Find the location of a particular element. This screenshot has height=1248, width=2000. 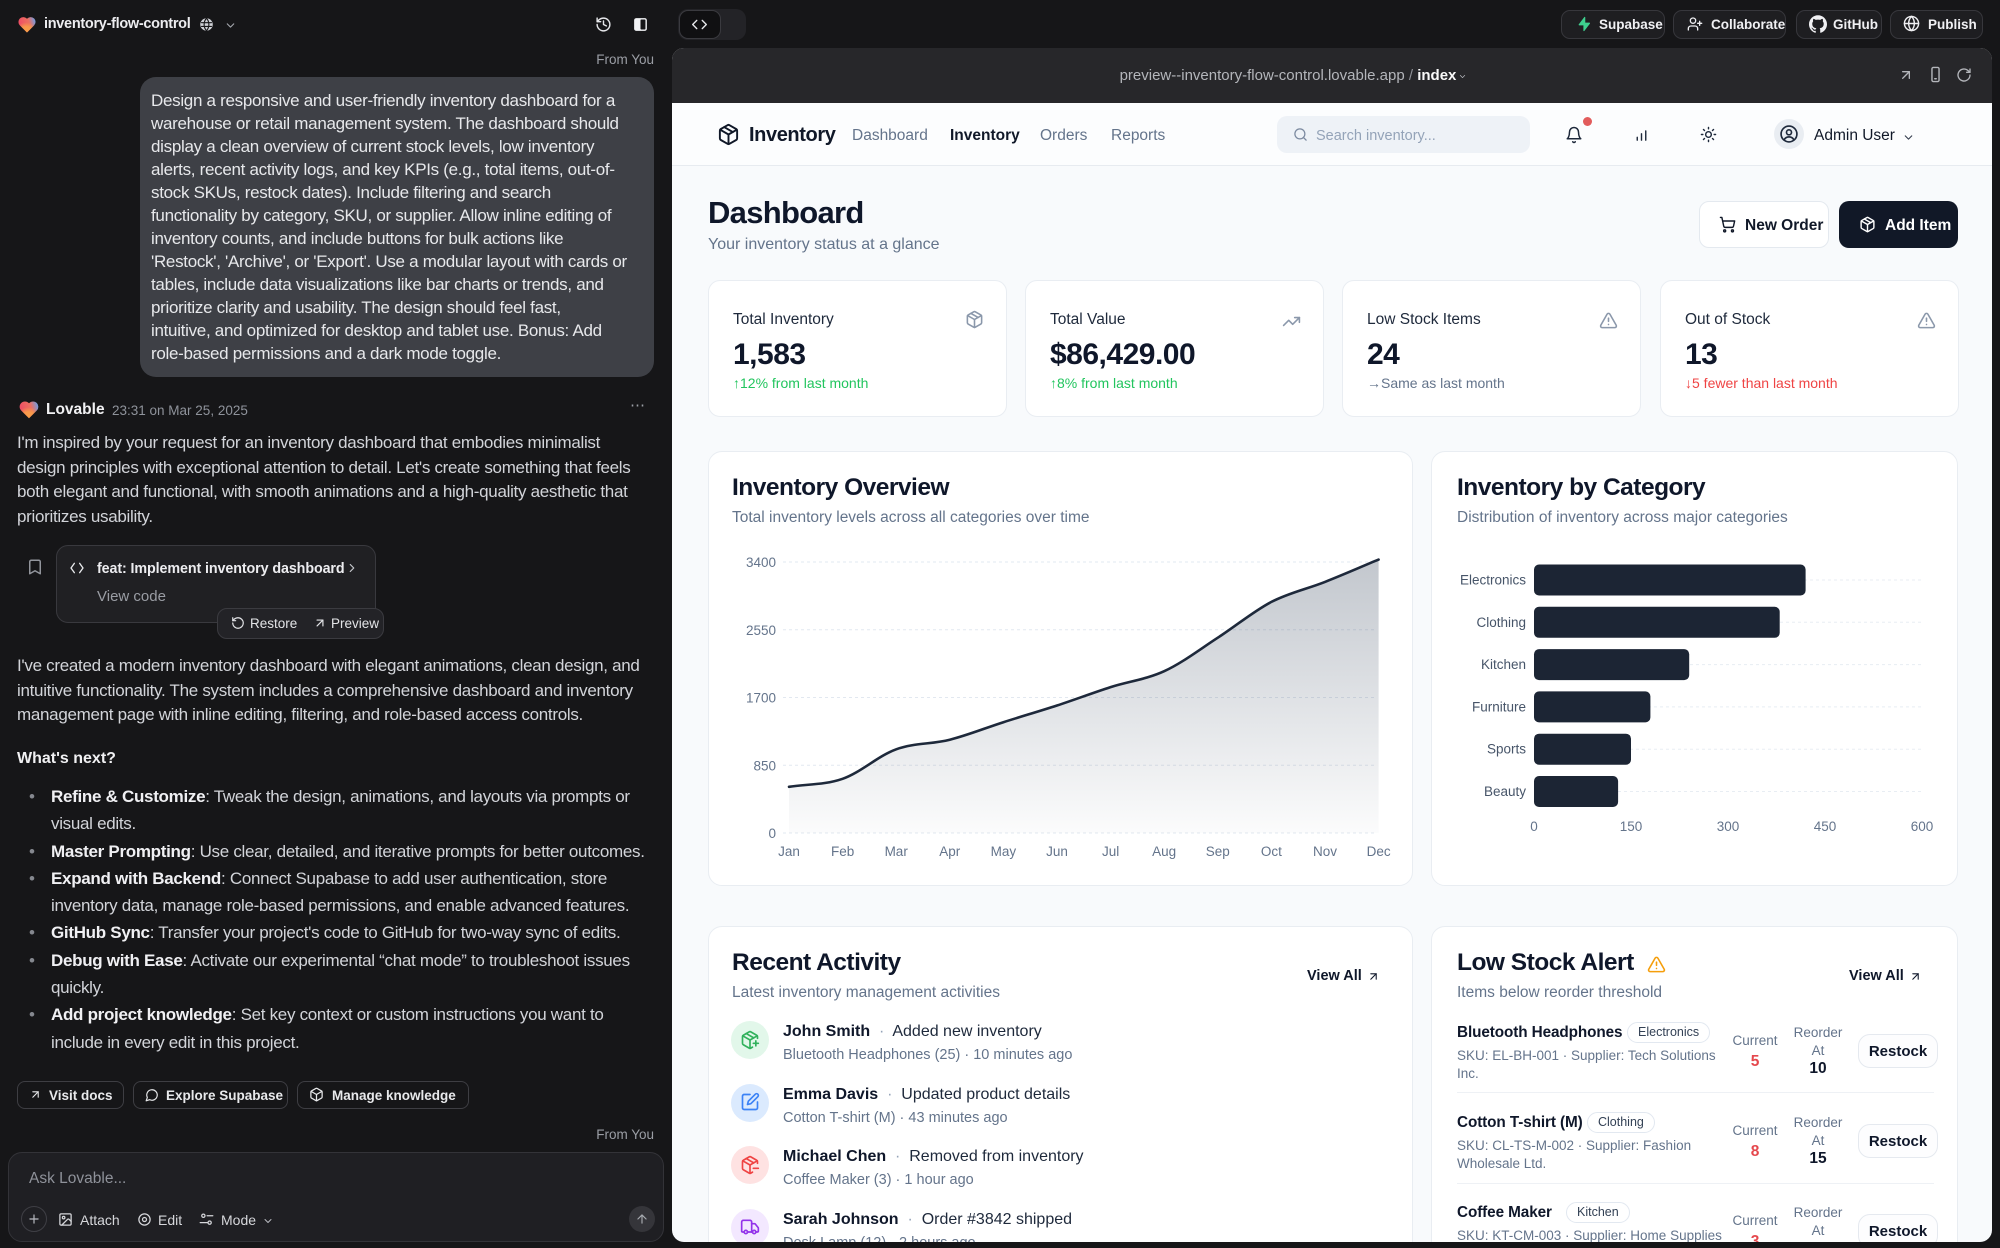

svg-text: 2550 is located at coordinates (761, 630).